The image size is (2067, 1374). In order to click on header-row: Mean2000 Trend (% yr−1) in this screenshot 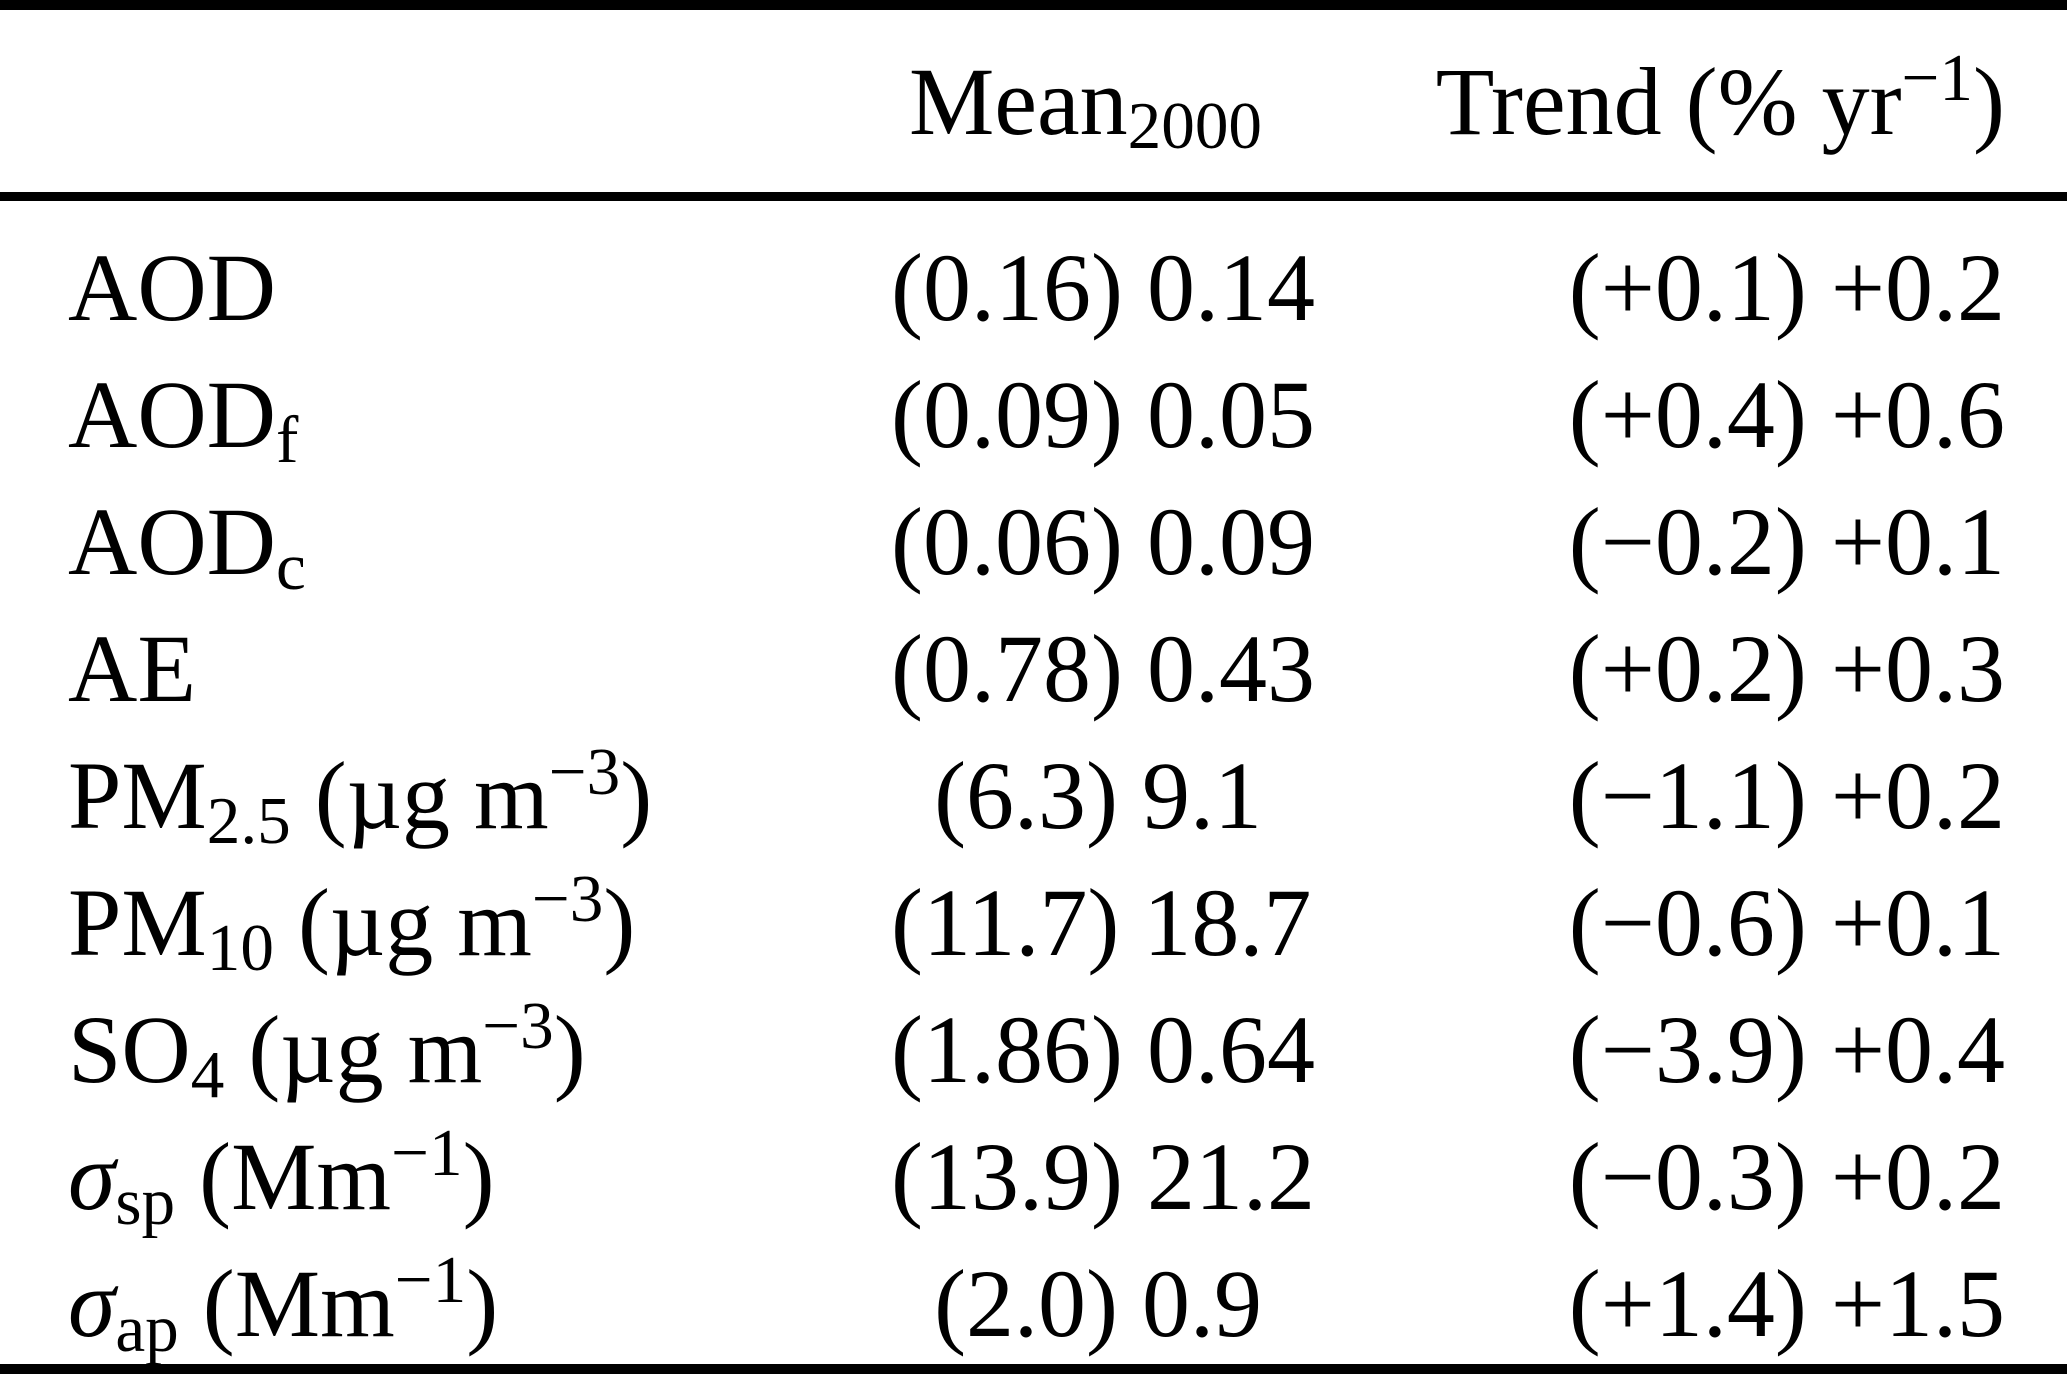, I will do `click(1033, 105)`.